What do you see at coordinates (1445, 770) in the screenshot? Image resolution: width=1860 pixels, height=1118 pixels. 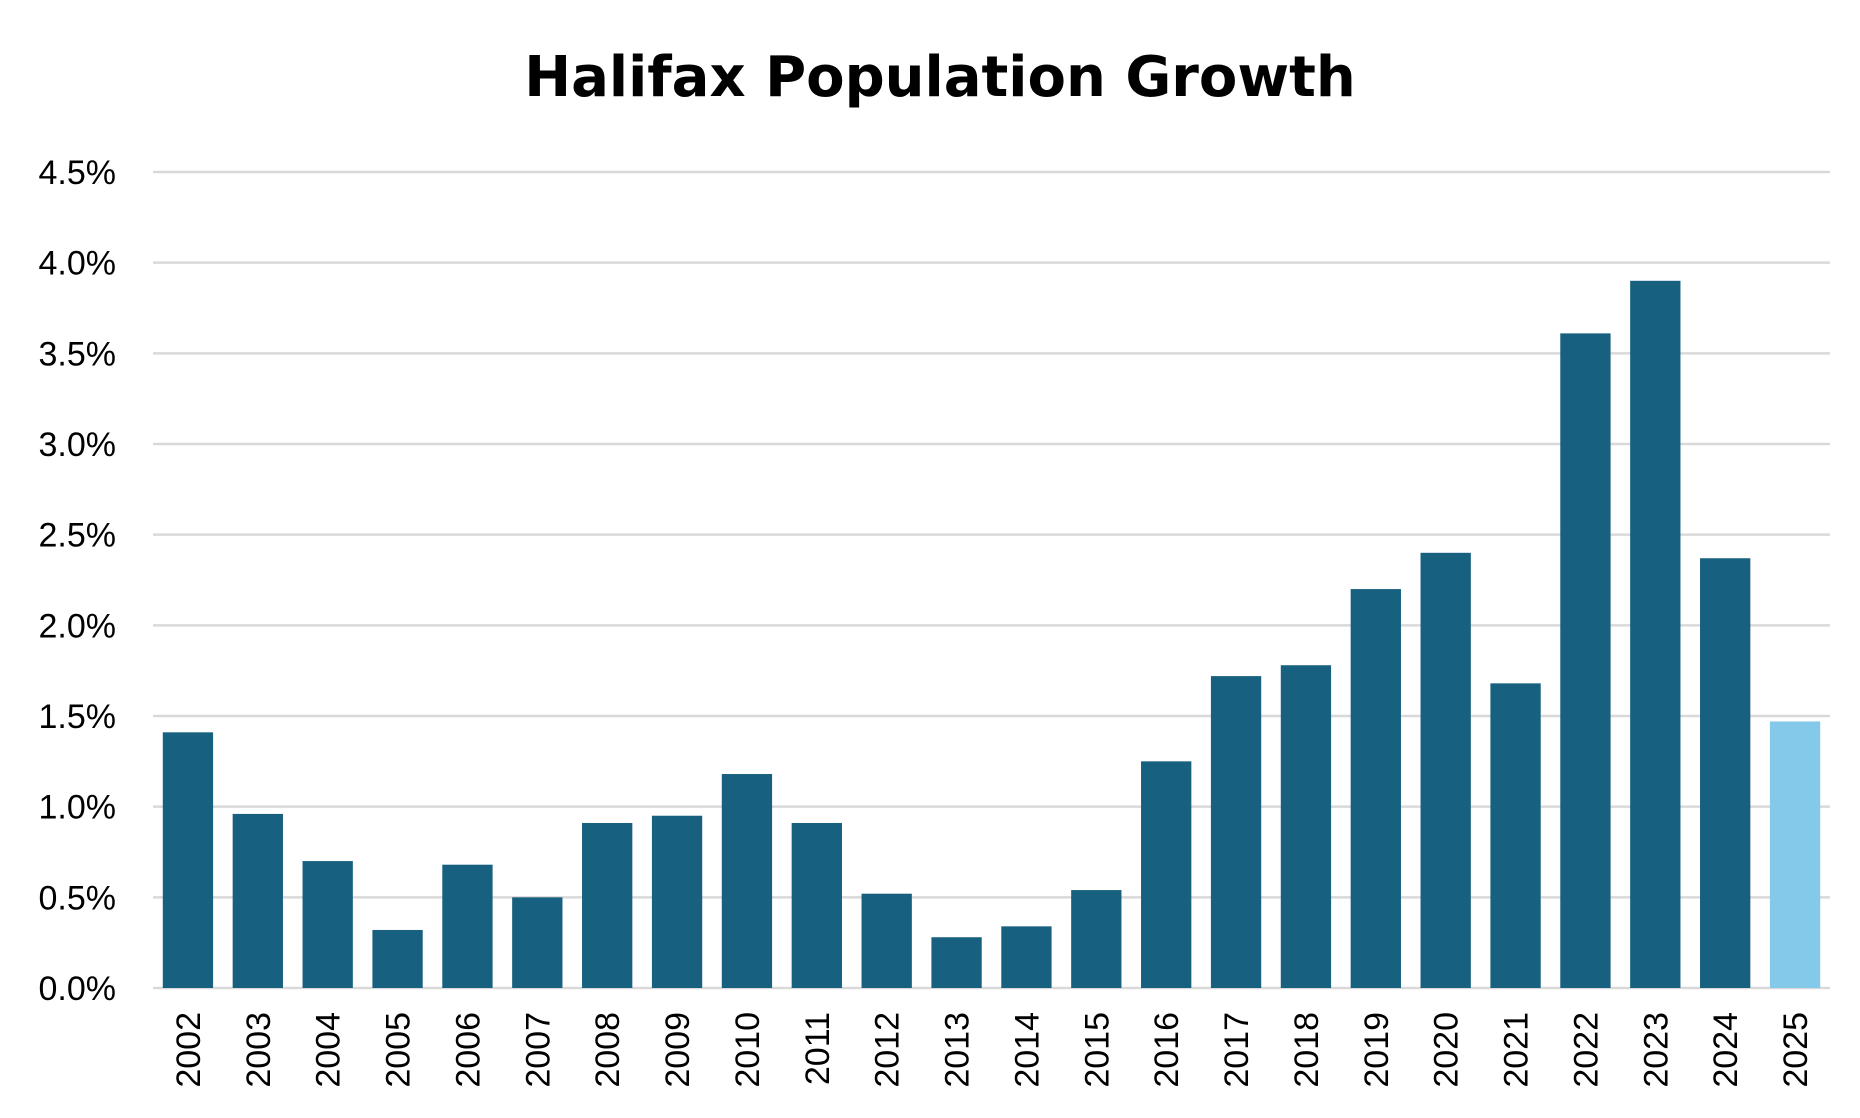 I see `bar-2020` at bounding box center [1445, 770].